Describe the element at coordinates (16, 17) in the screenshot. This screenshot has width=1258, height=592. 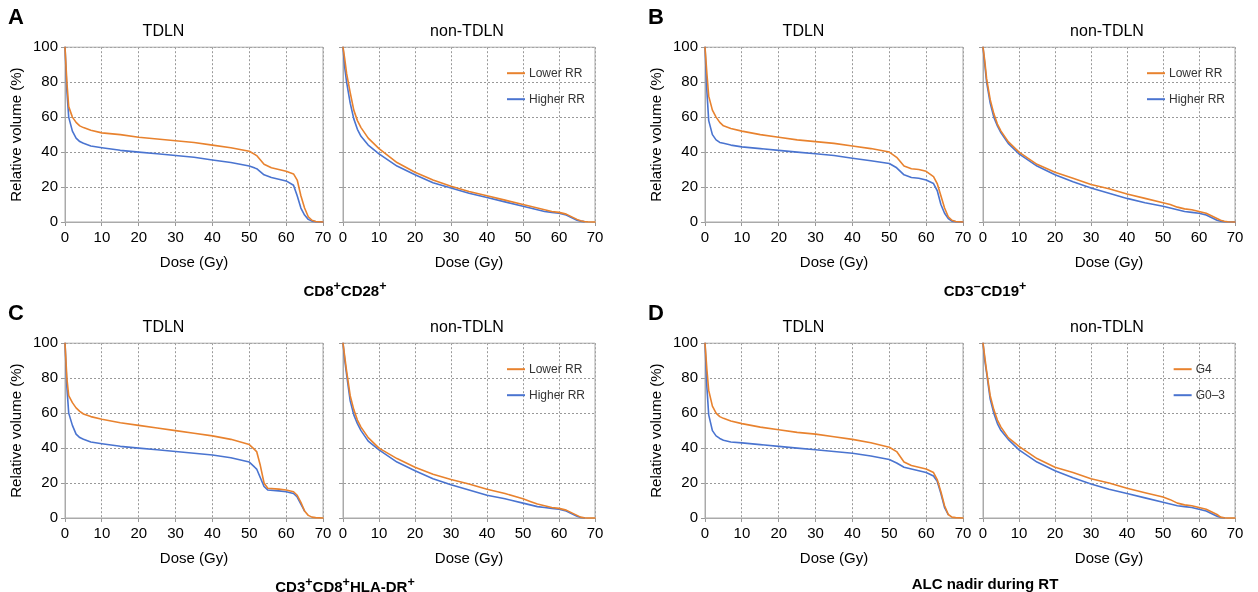
I see `text: A` at that location.